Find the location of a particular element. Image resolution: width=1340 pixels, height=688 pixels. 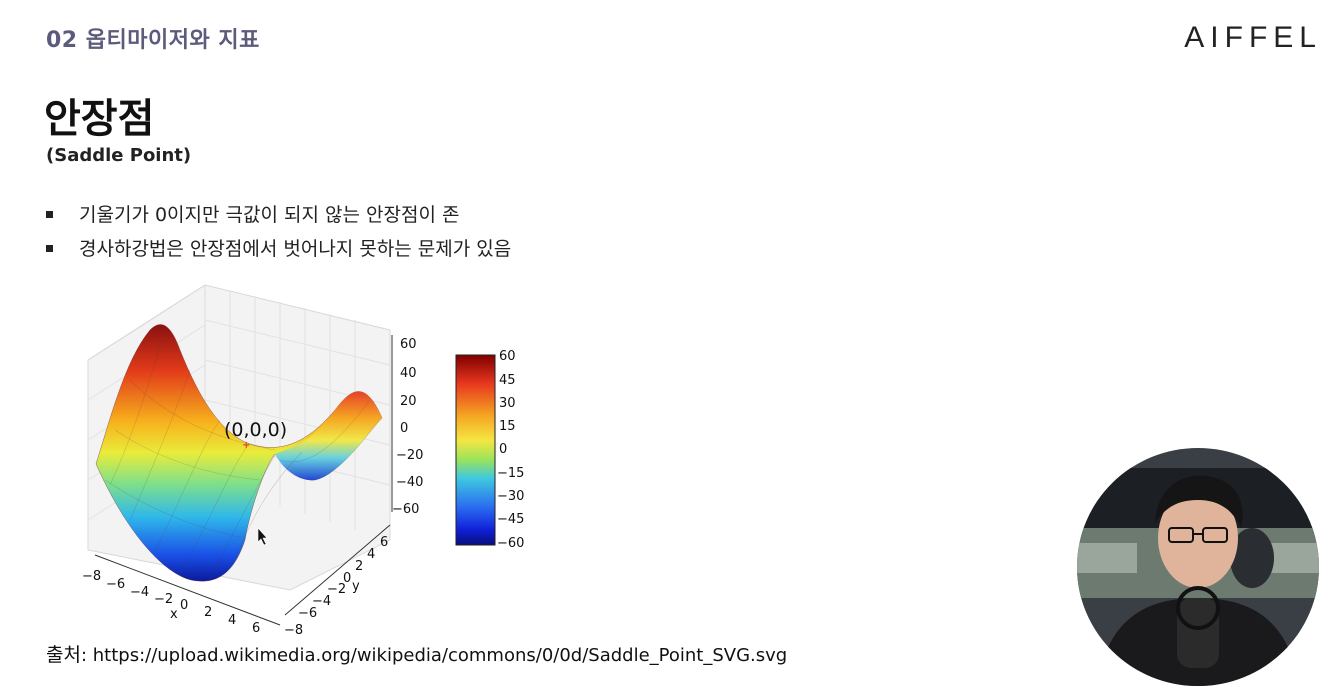

x-tick-label: −4 is located at coordinates (139, 592).